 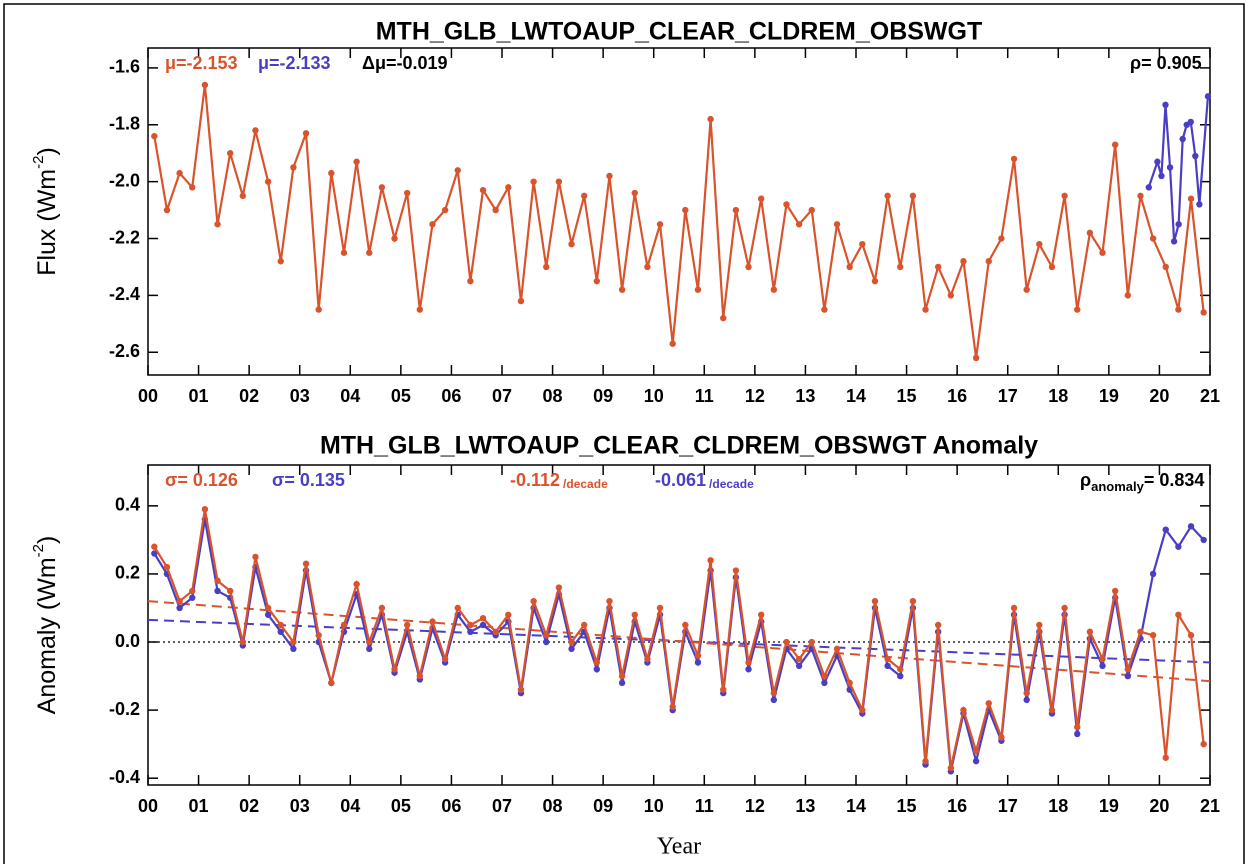 I want to click on x-tick-label: 01, so click(x=199, y=396).